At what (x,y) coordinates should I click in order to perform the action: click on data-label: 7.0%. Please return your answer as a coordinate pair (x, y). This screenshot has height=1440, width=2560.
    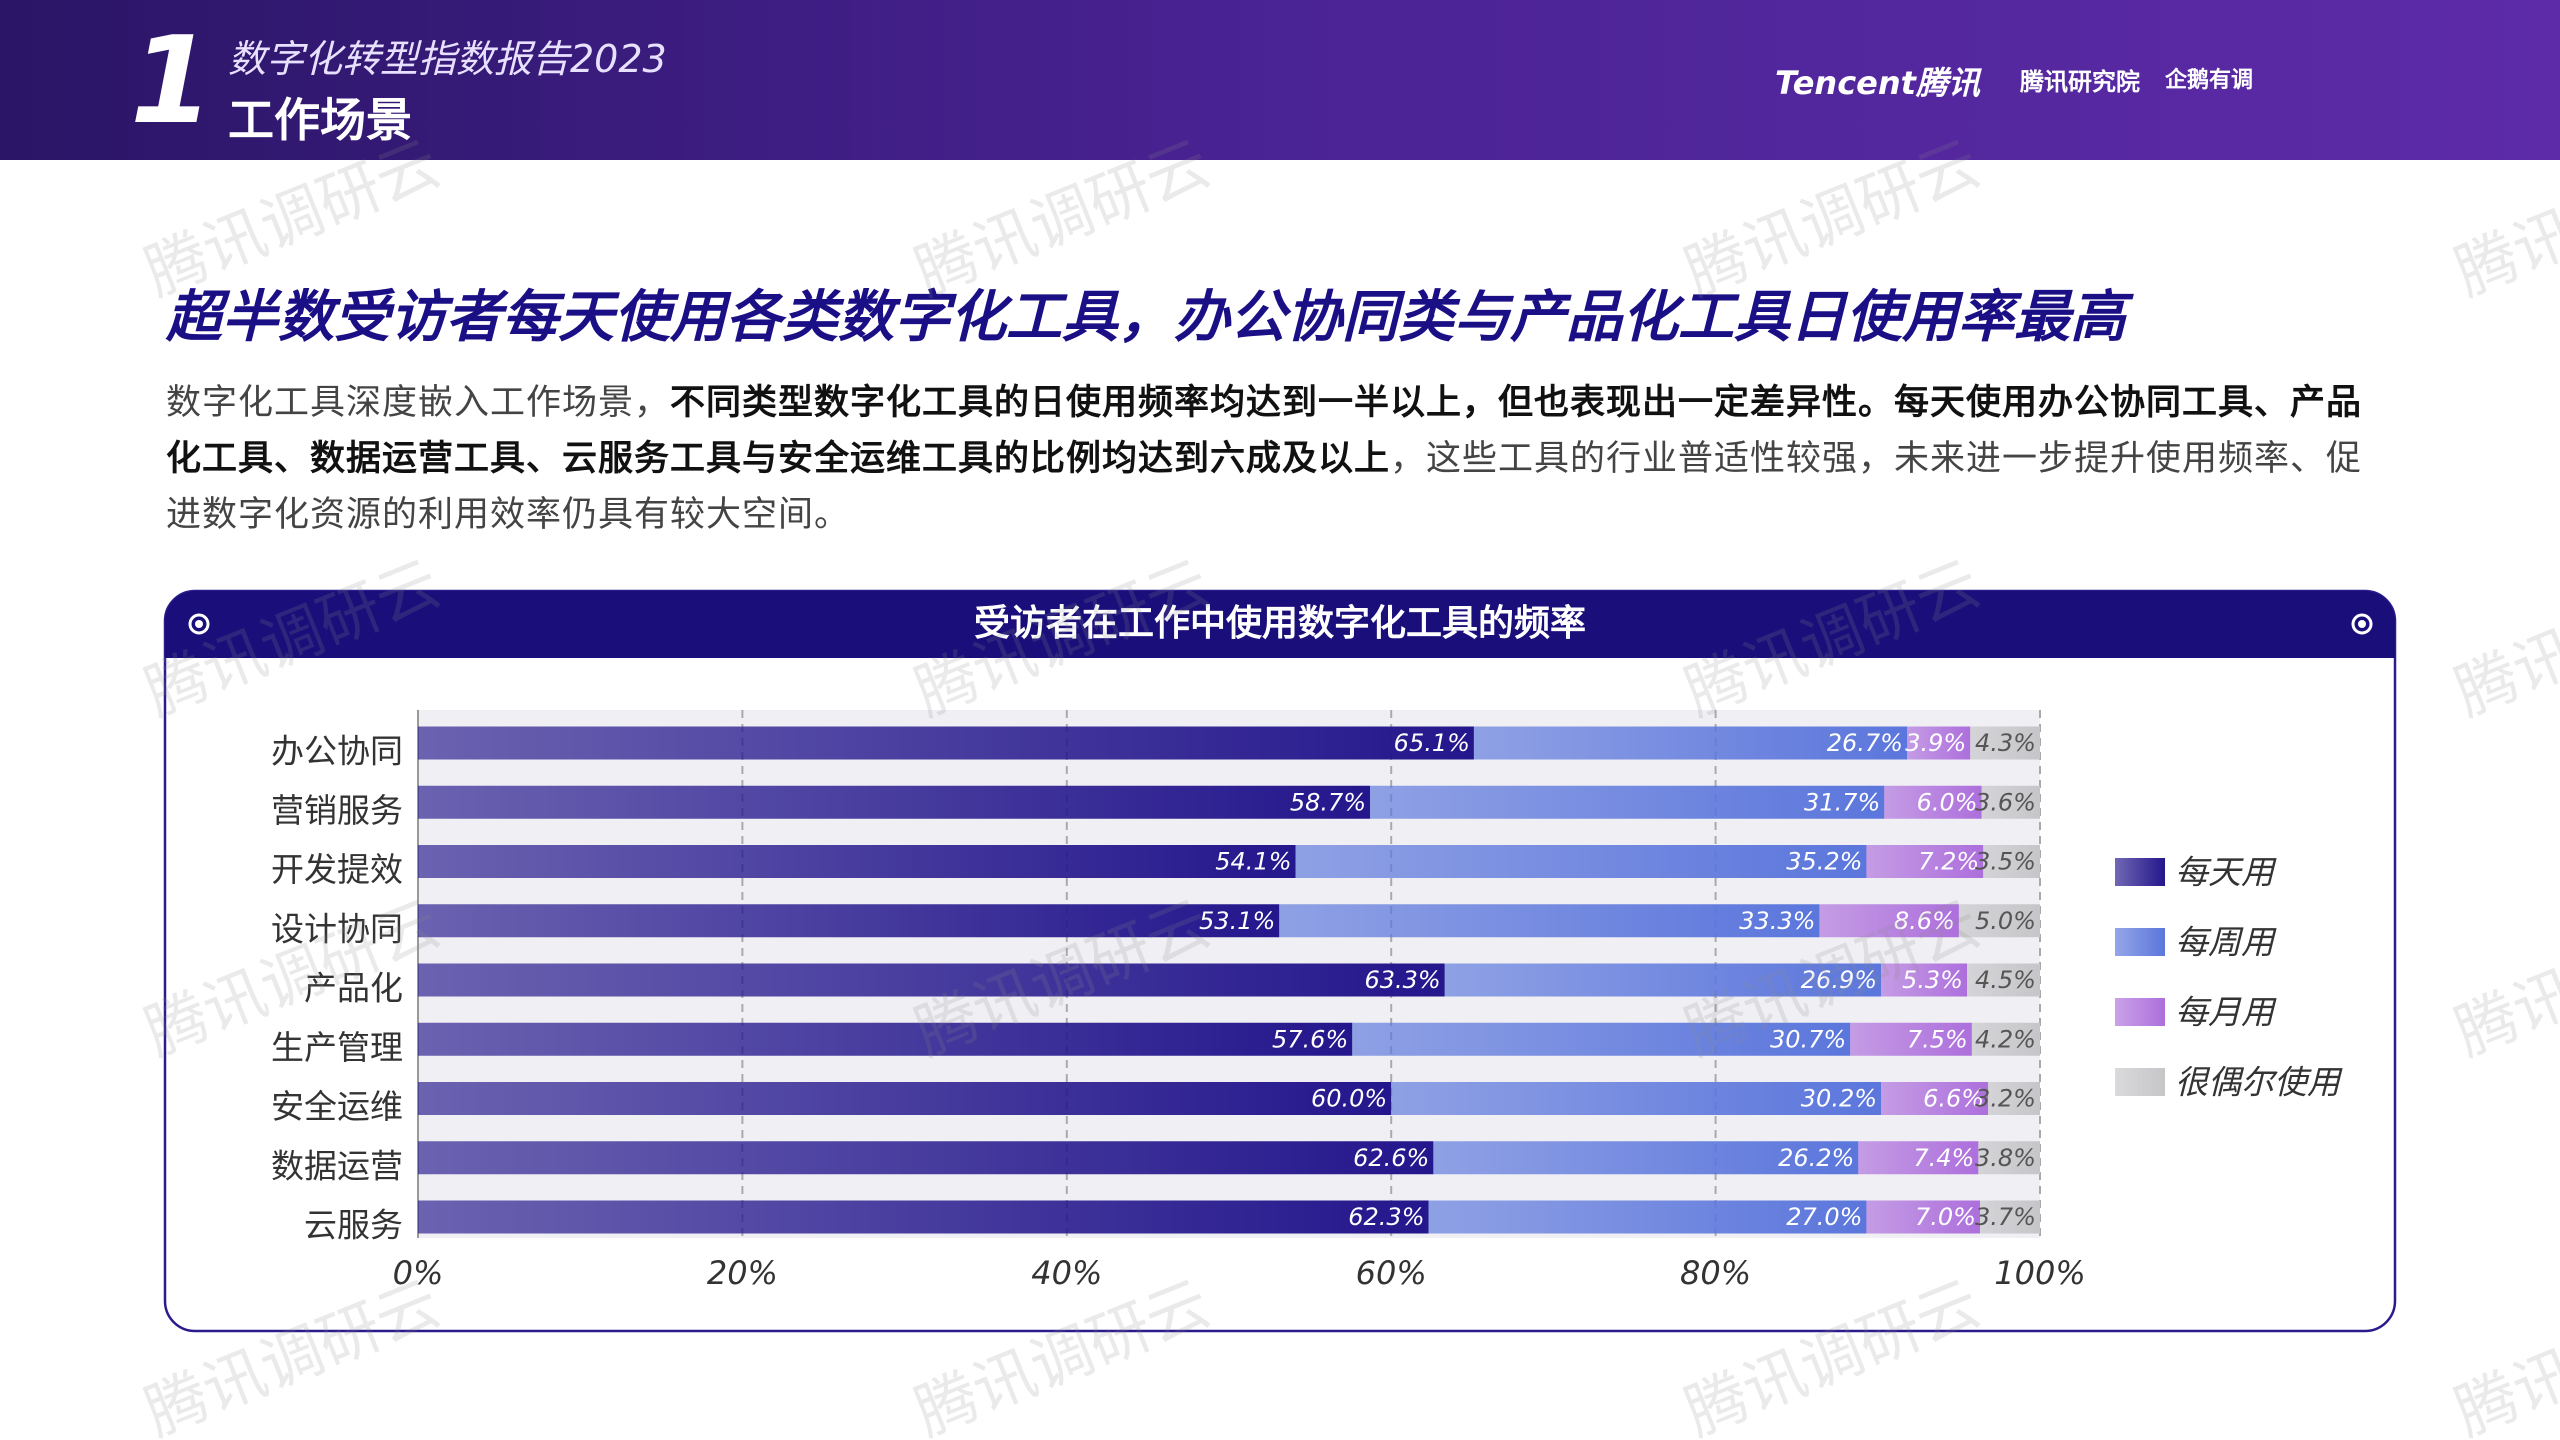
    Looking at the image, I should click on (1945, 1217).